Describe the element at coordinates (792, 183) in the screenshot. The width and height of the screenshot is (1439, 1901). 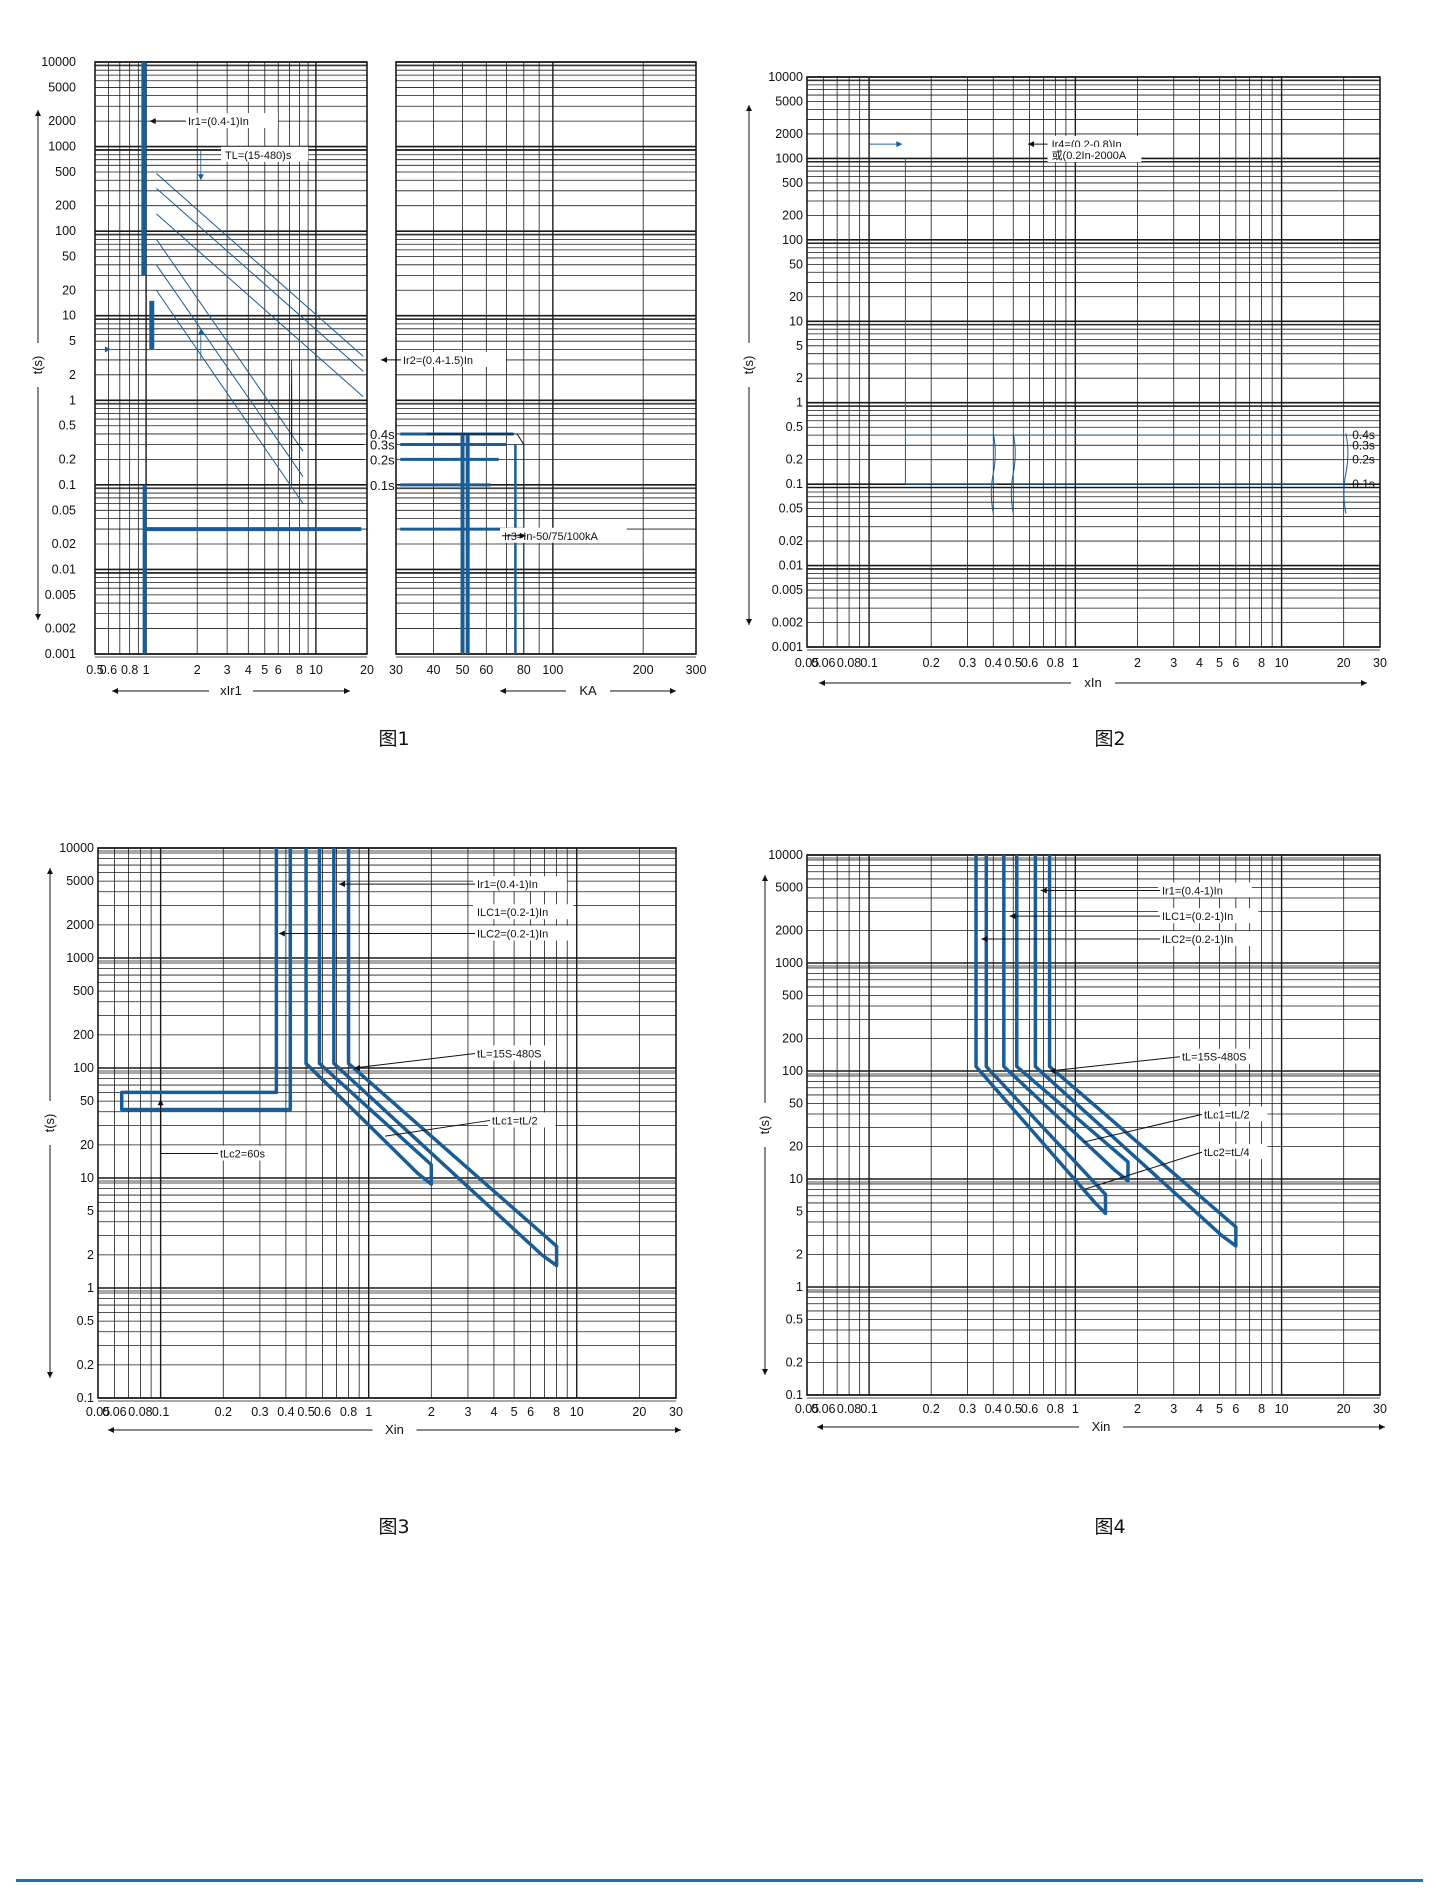
I see `fig2-ytick-label: 500` at that location.